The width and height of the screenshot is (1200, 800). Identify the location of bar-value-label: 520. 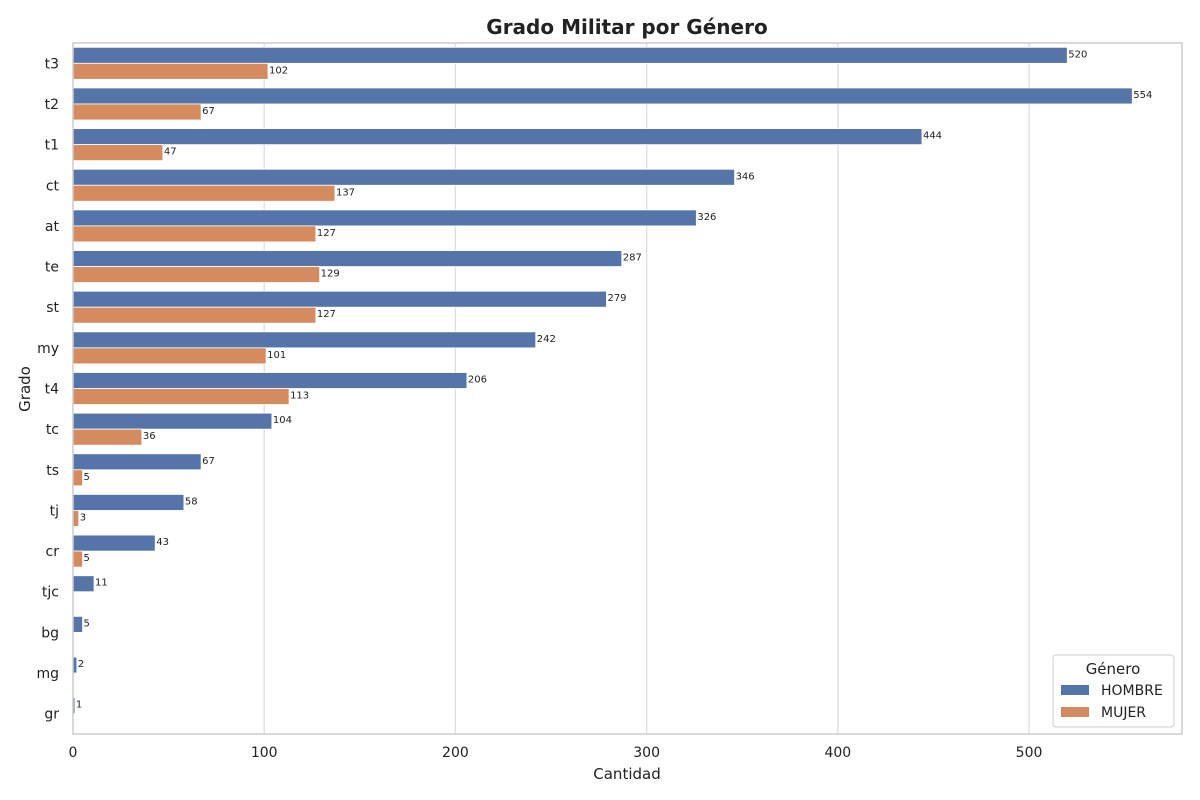
(1077, 54).